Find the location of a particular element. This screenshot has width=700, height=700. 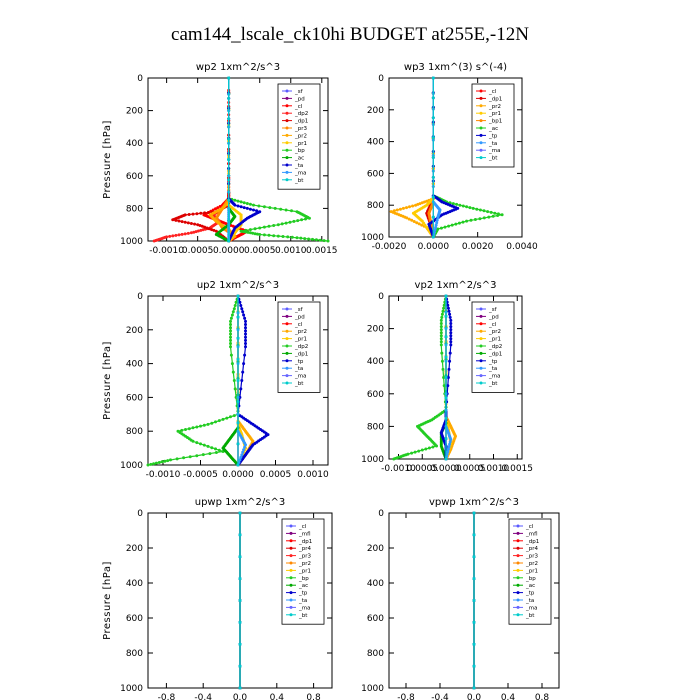

legend: _cl_dp1 _pr2_pr1 _bp1_ac_tp _ta_ma _bt is located at coordinates (493, 125).